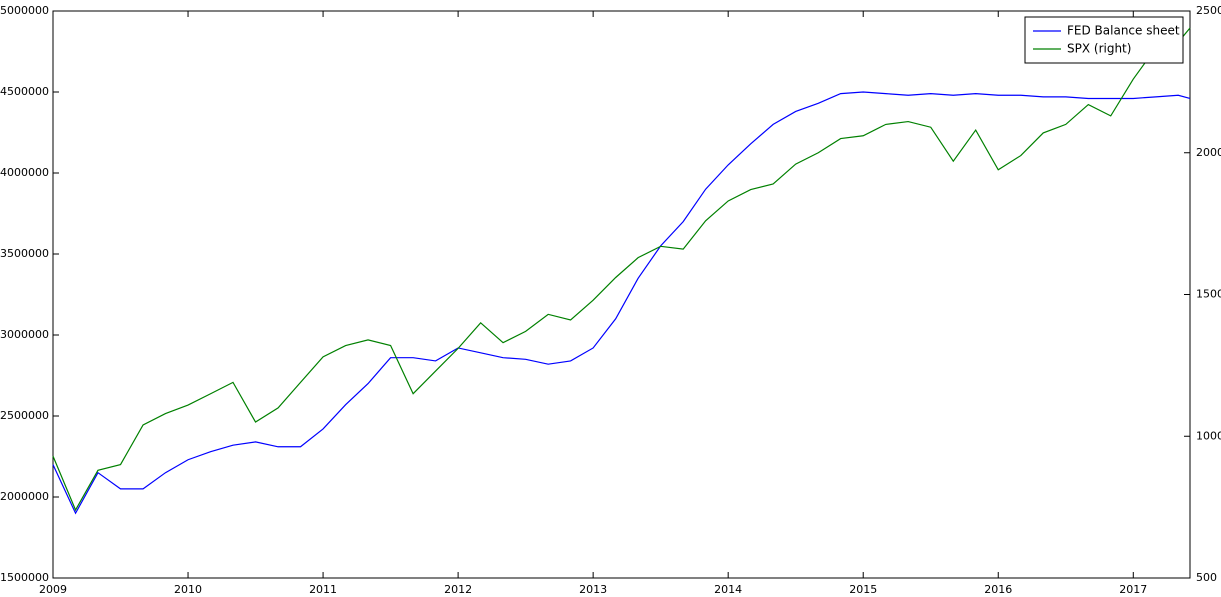 This screenshot has width=1221, height=597. Describe the element at coordinates (728, 589) in the screenshot. I see `x-tick-label: 2014` at that location.